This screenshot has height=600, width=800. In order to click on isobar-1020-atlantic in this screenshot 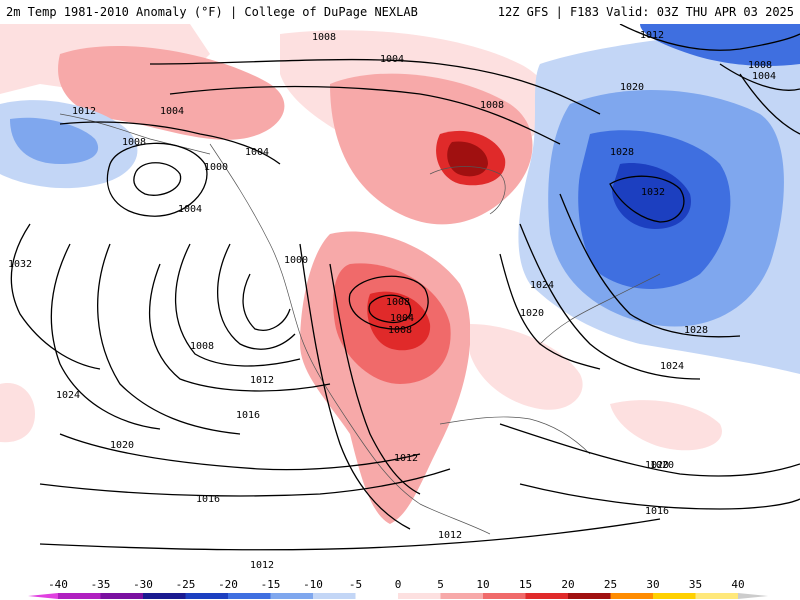, I will do `click(649, 450)`.